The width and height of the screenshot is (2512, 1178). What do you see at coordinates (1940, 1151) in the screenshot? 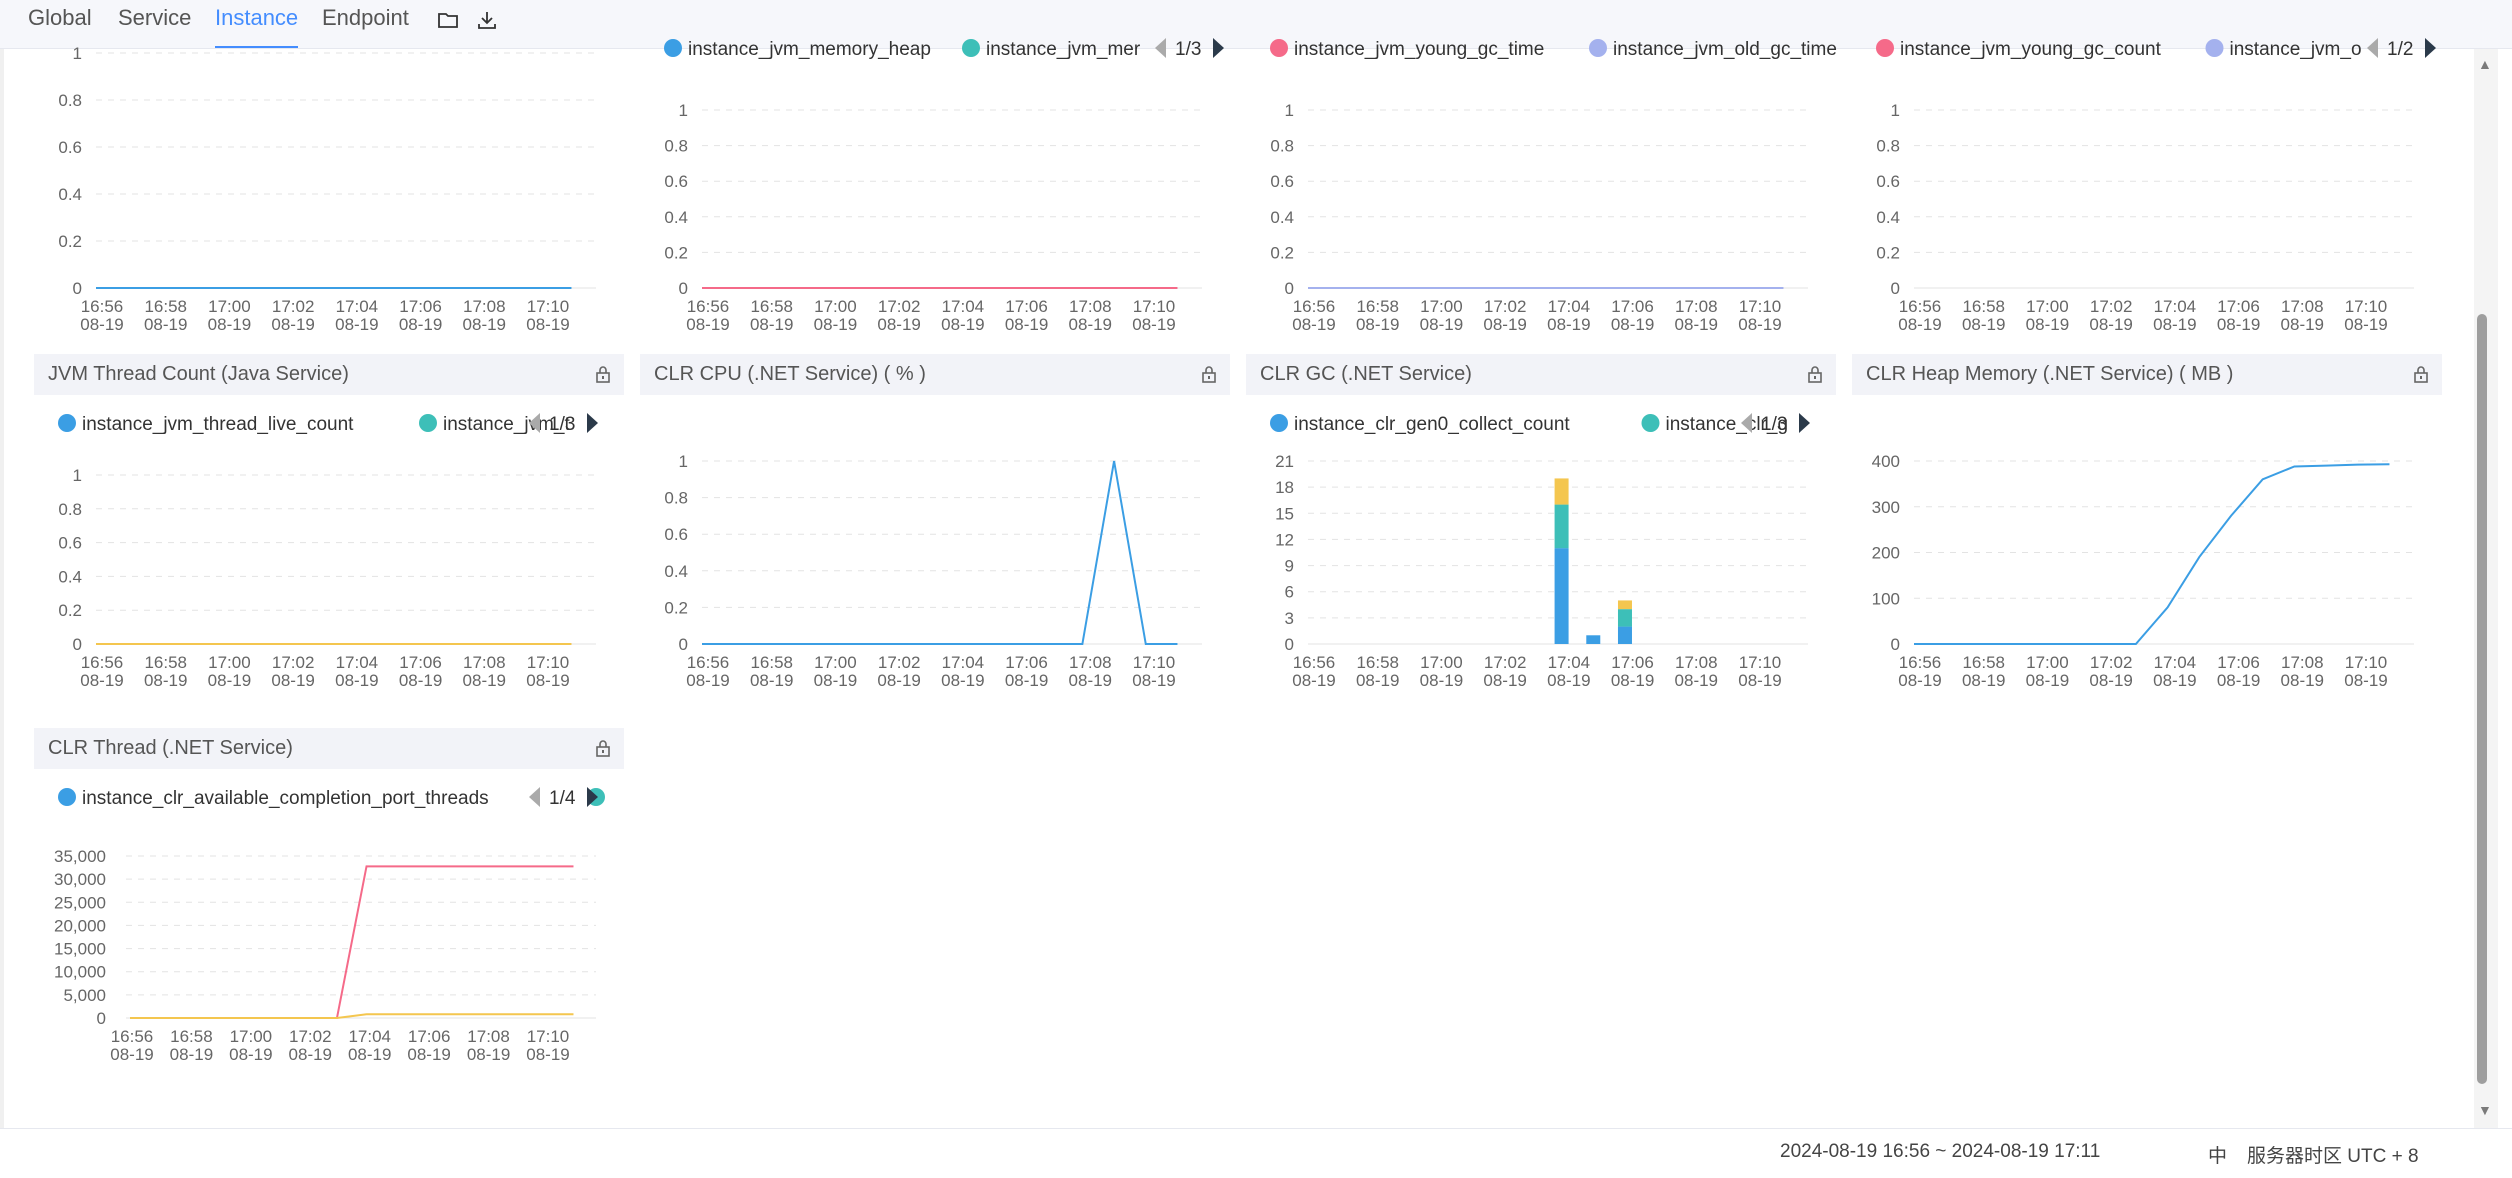
I see `time-range: 2024-08-19 16:56 ~ 2024-08-19 17:11` at bounding box center [1940, 1151].